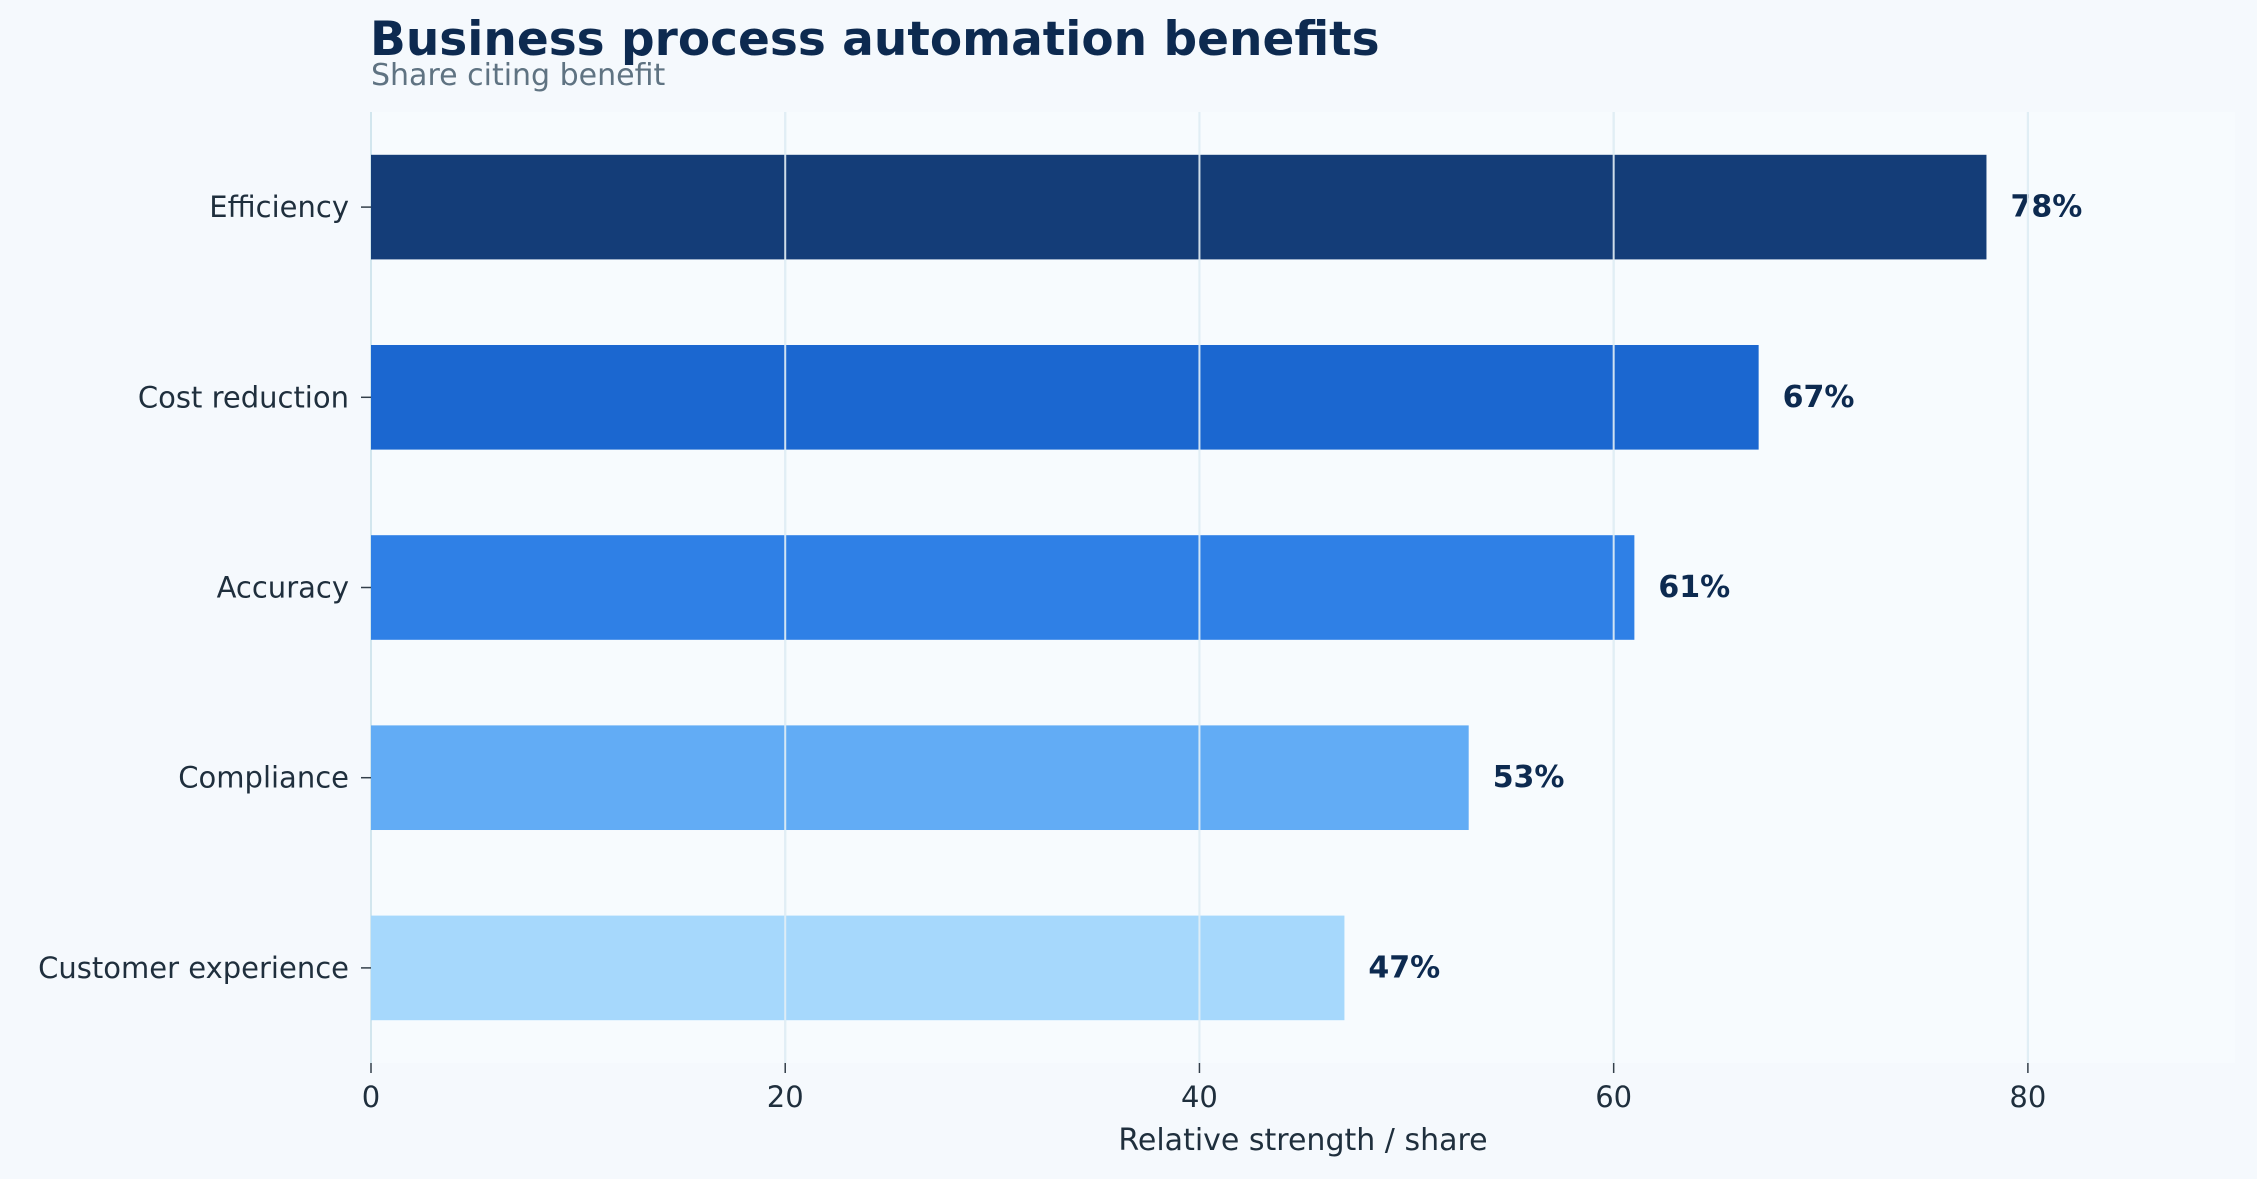 The width and height of the screenshot is (2257, 1179). Describe the element at coordinates (1179, 207) in the screenshot. I see `bar-efficiency` at that location.